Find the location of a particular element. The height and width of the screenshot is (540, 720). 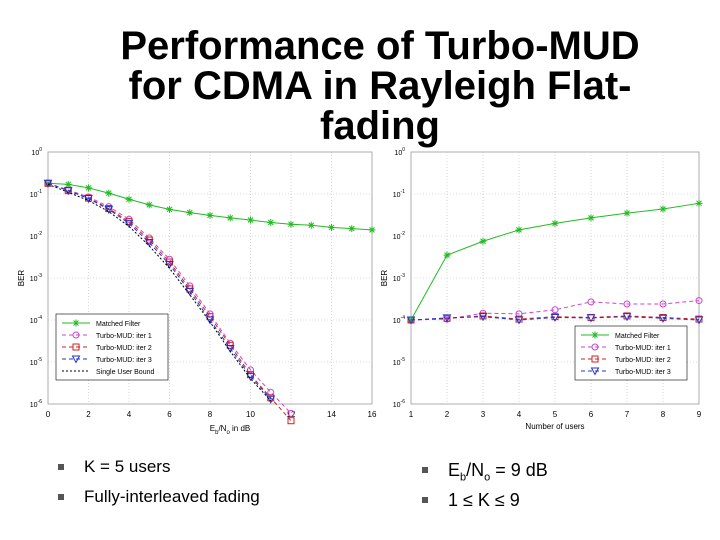

bullet-k-range: 1 ≤ K ≤ 9 is located at coordinates (485, 500).